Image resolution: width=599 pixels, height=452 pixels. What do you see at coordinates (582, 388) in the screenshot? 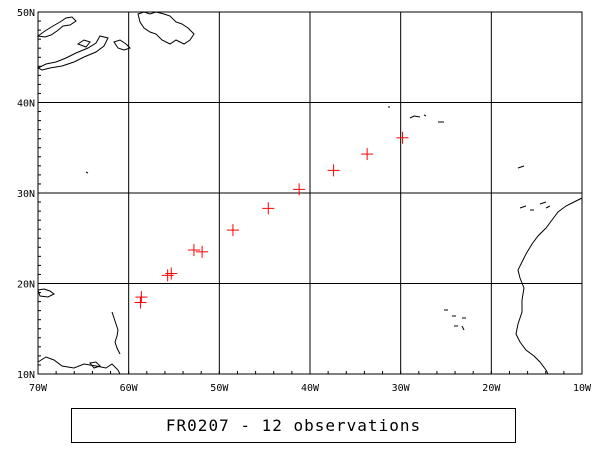
I see `x-tick-label: 10W` at bounding box center [582, 388].